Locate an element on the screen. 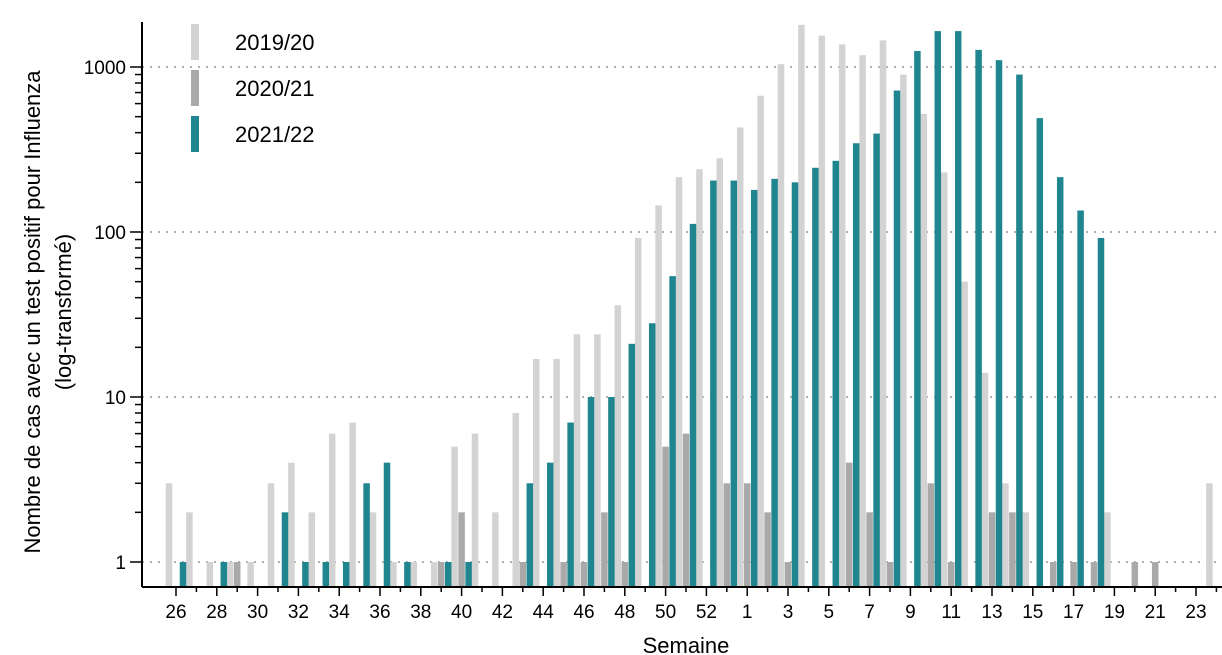  x-tick-label-30: 30 is located at coordinates (257, 612).